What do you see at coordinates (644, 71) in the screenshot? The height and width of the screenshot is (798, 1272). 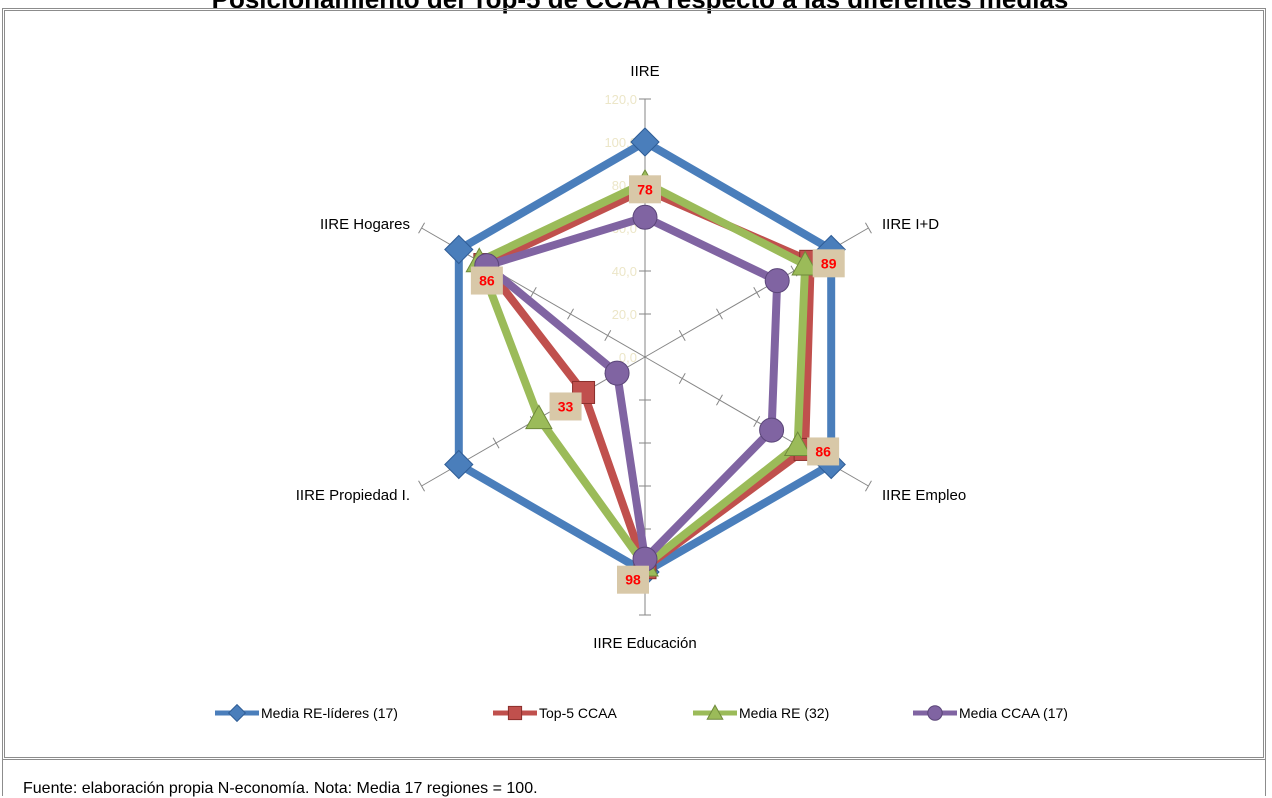 I see `category-label-iire: IIRE` at bounding box center [644, 71].